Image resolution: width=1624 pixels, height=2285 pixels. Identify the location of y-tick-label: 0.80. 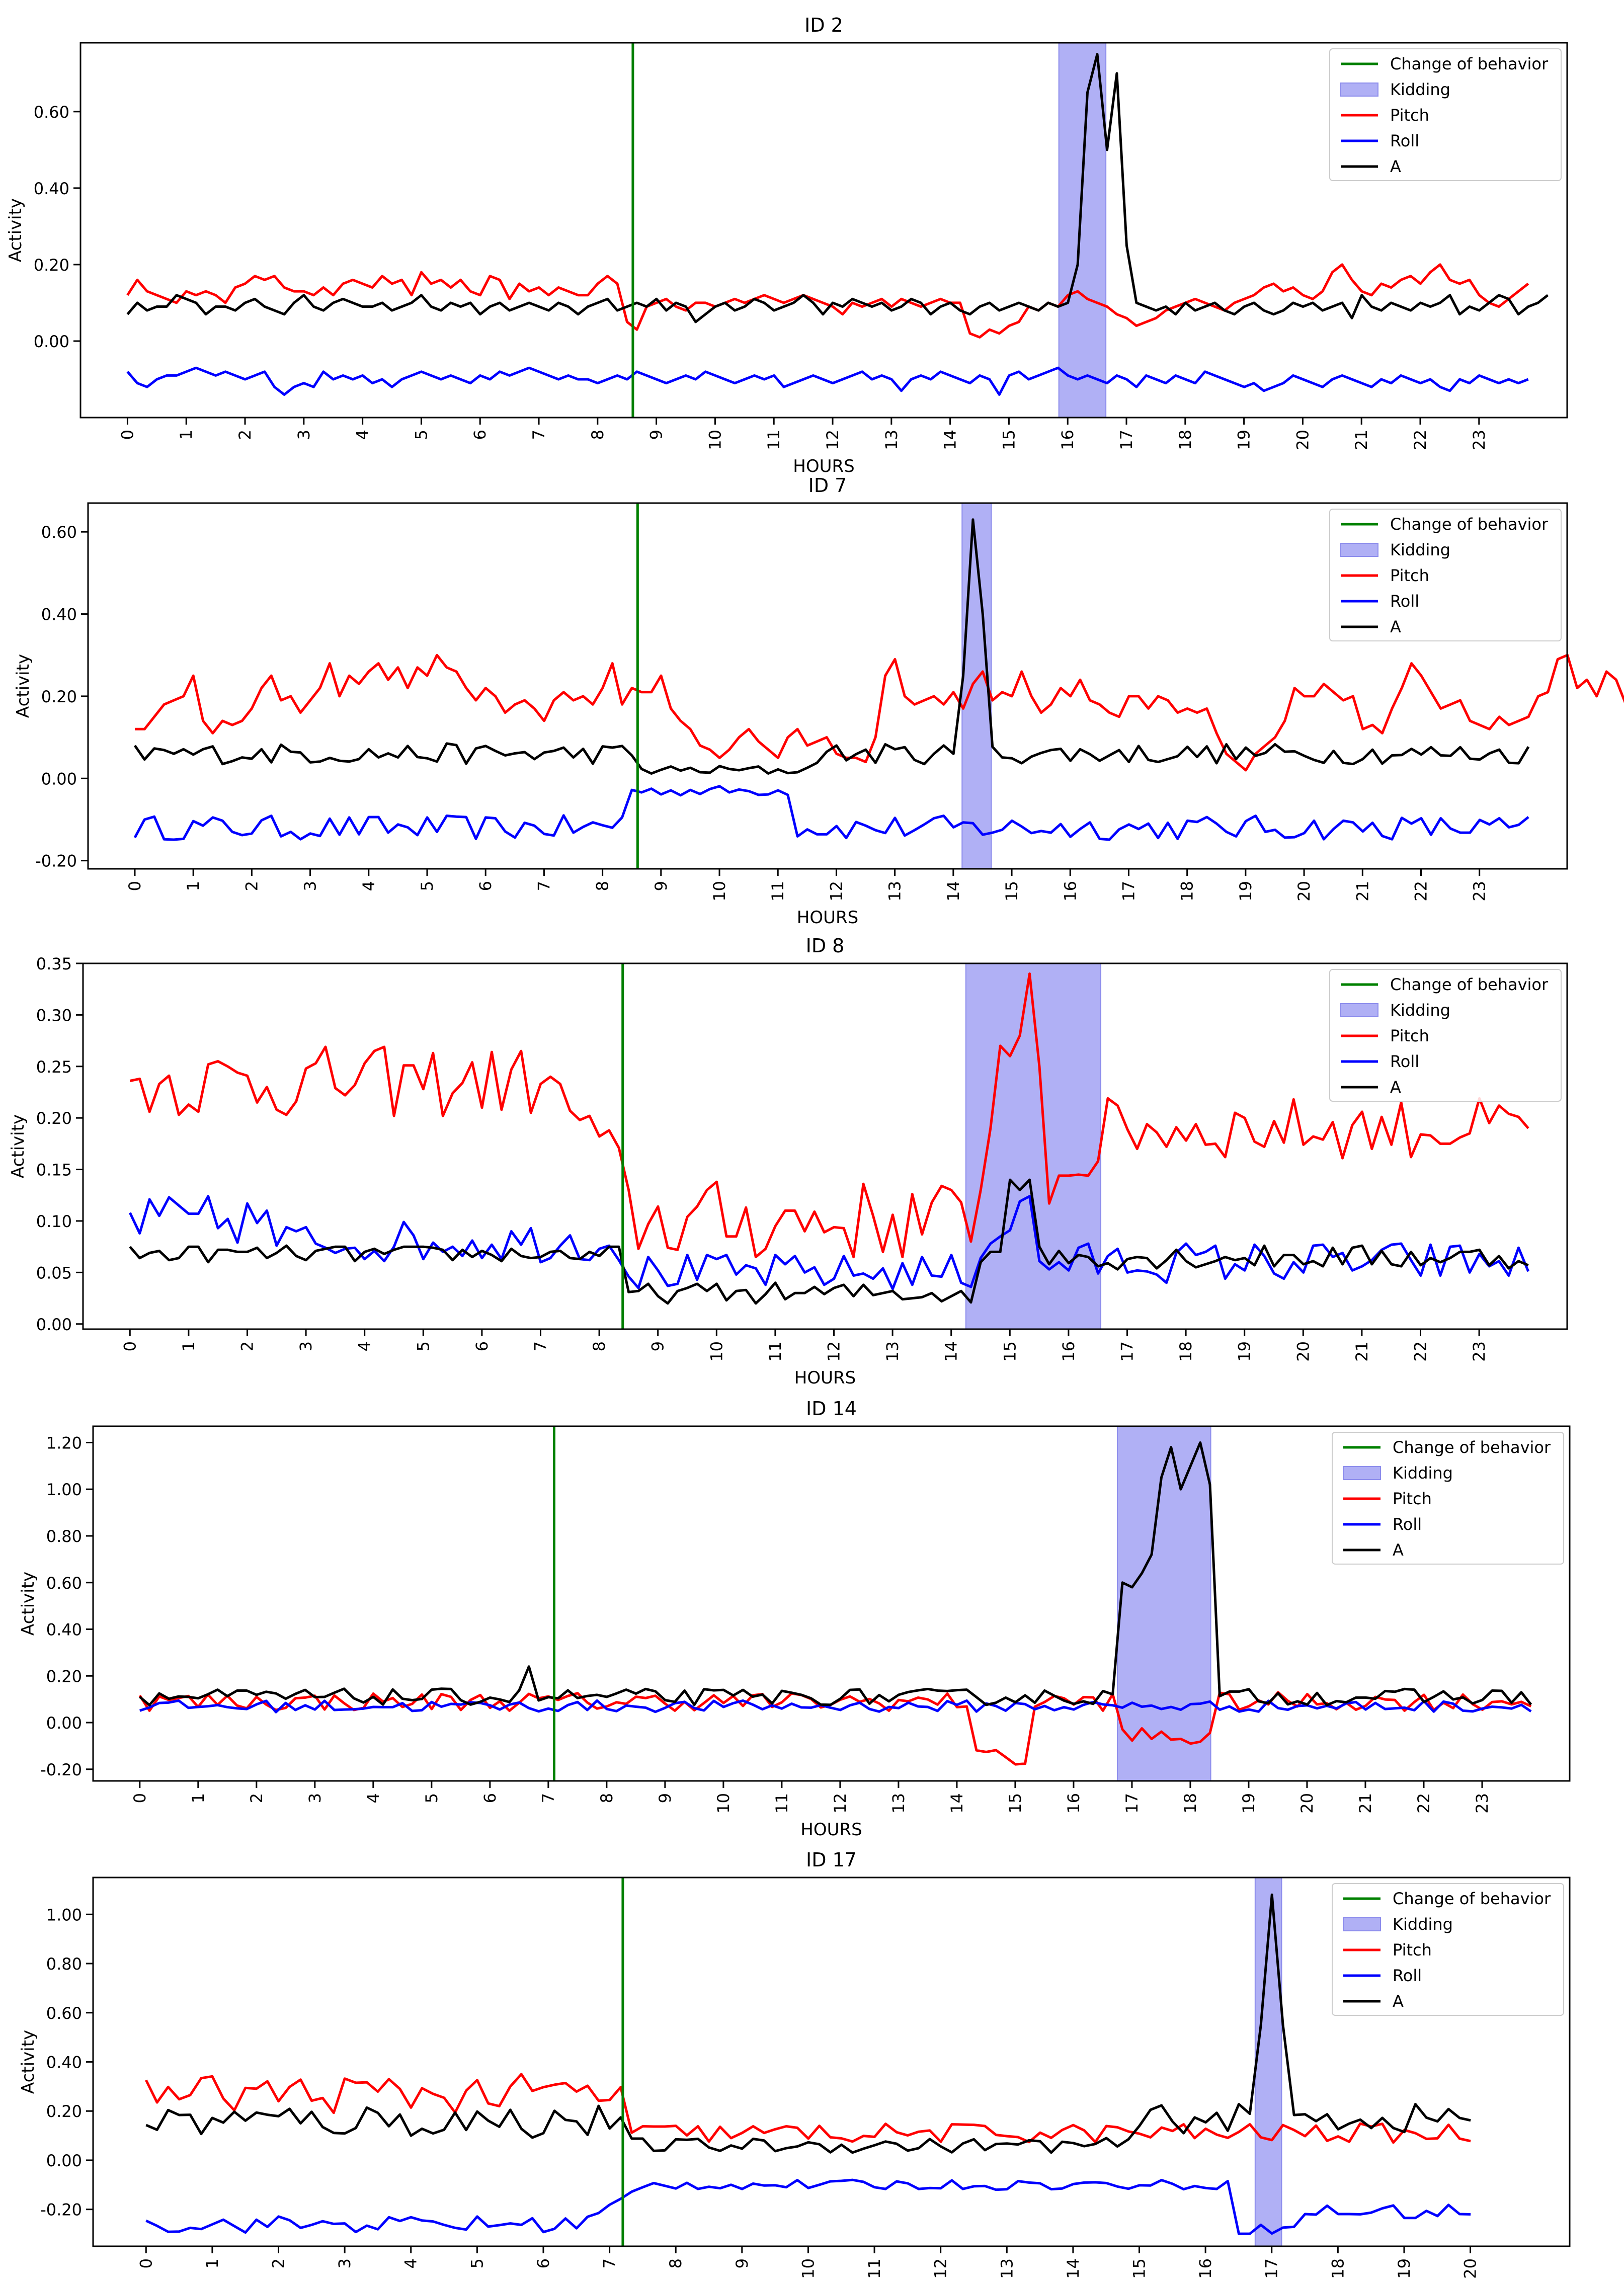
(64, 1964).